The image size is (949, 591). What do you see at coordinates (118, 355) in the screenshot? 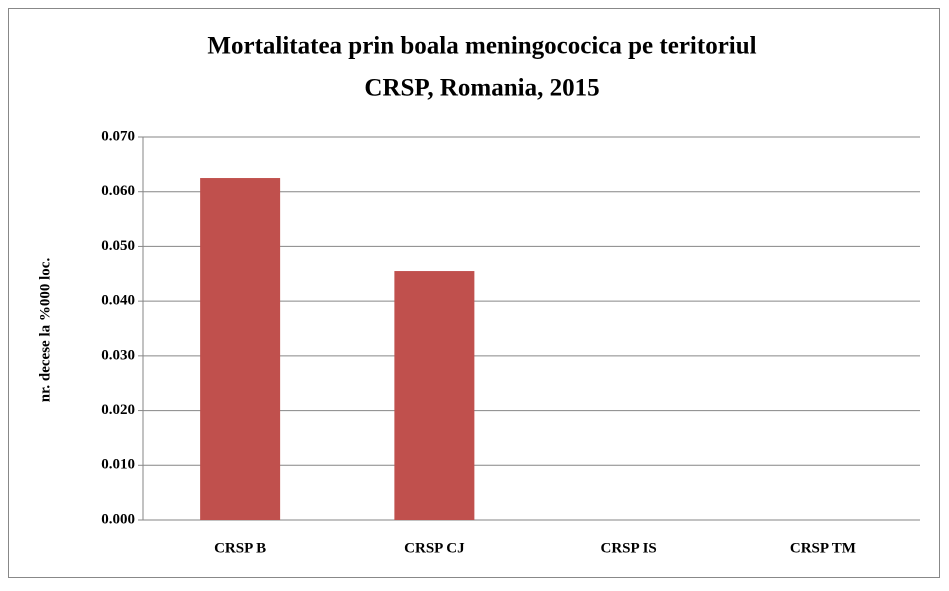
I see `y-tick-label: 0.030` at bounding box center [118, 355].